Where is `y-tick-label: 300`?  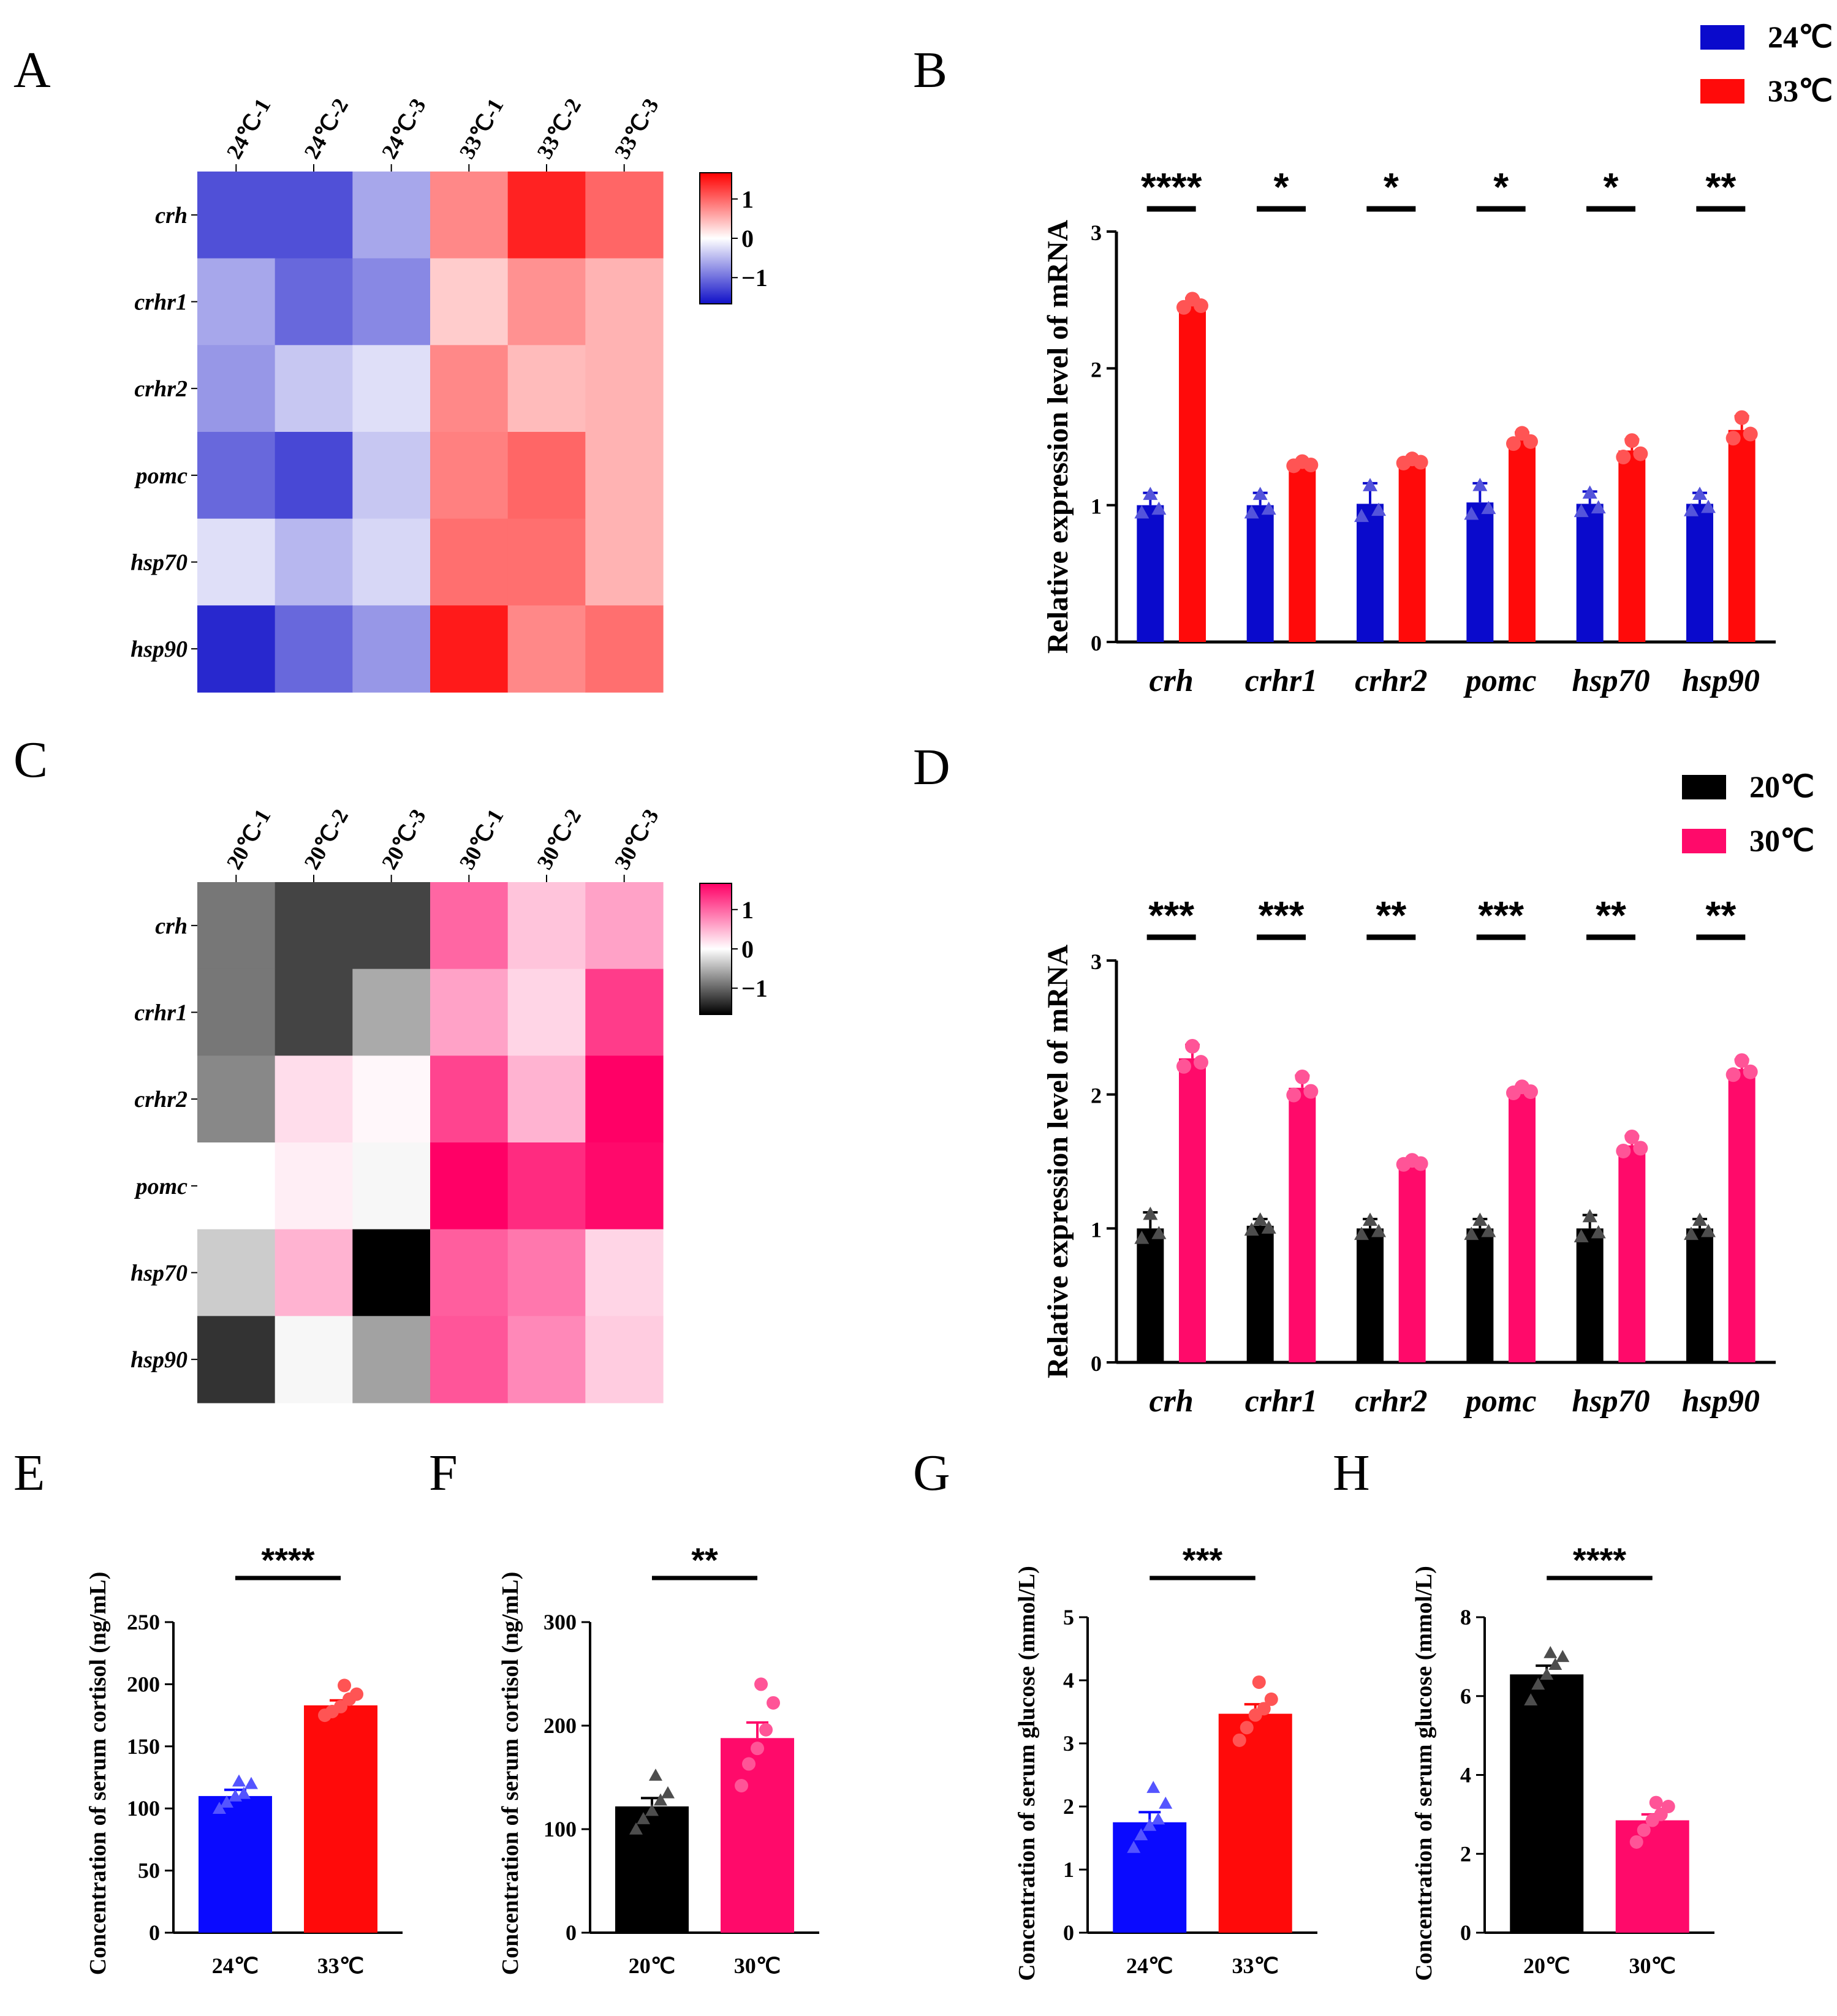
y-tick-label: 300 is located at coordinates (560, 1622).